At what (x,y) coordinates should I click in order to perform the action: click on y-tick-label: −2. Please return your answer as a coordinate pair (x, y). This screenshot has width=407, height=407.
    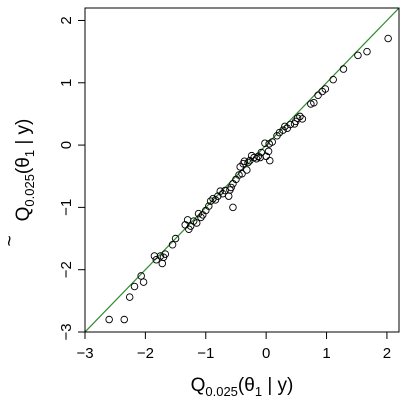
    Looking at the image, I should click on (66, 269).